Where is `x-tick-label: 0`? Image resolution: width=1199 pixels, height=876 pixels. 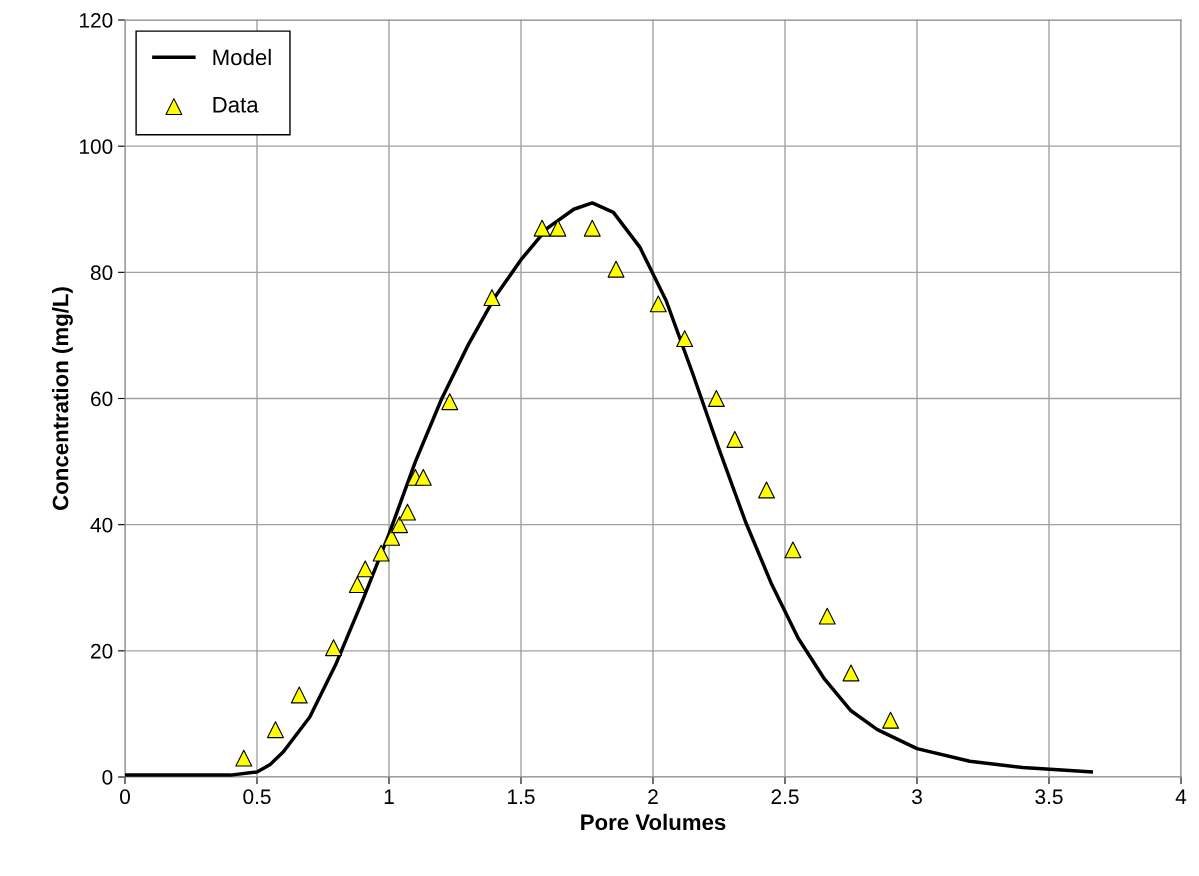
x-tick-label: 0 is located at coordinates (125, 797).